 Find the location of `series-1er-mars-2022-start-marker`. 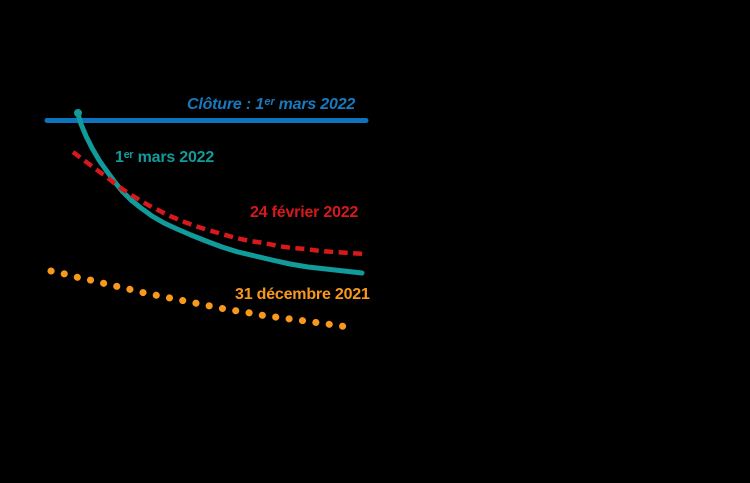

series-1er-mars-2022-start-marker is located at coordinates (78, 113).